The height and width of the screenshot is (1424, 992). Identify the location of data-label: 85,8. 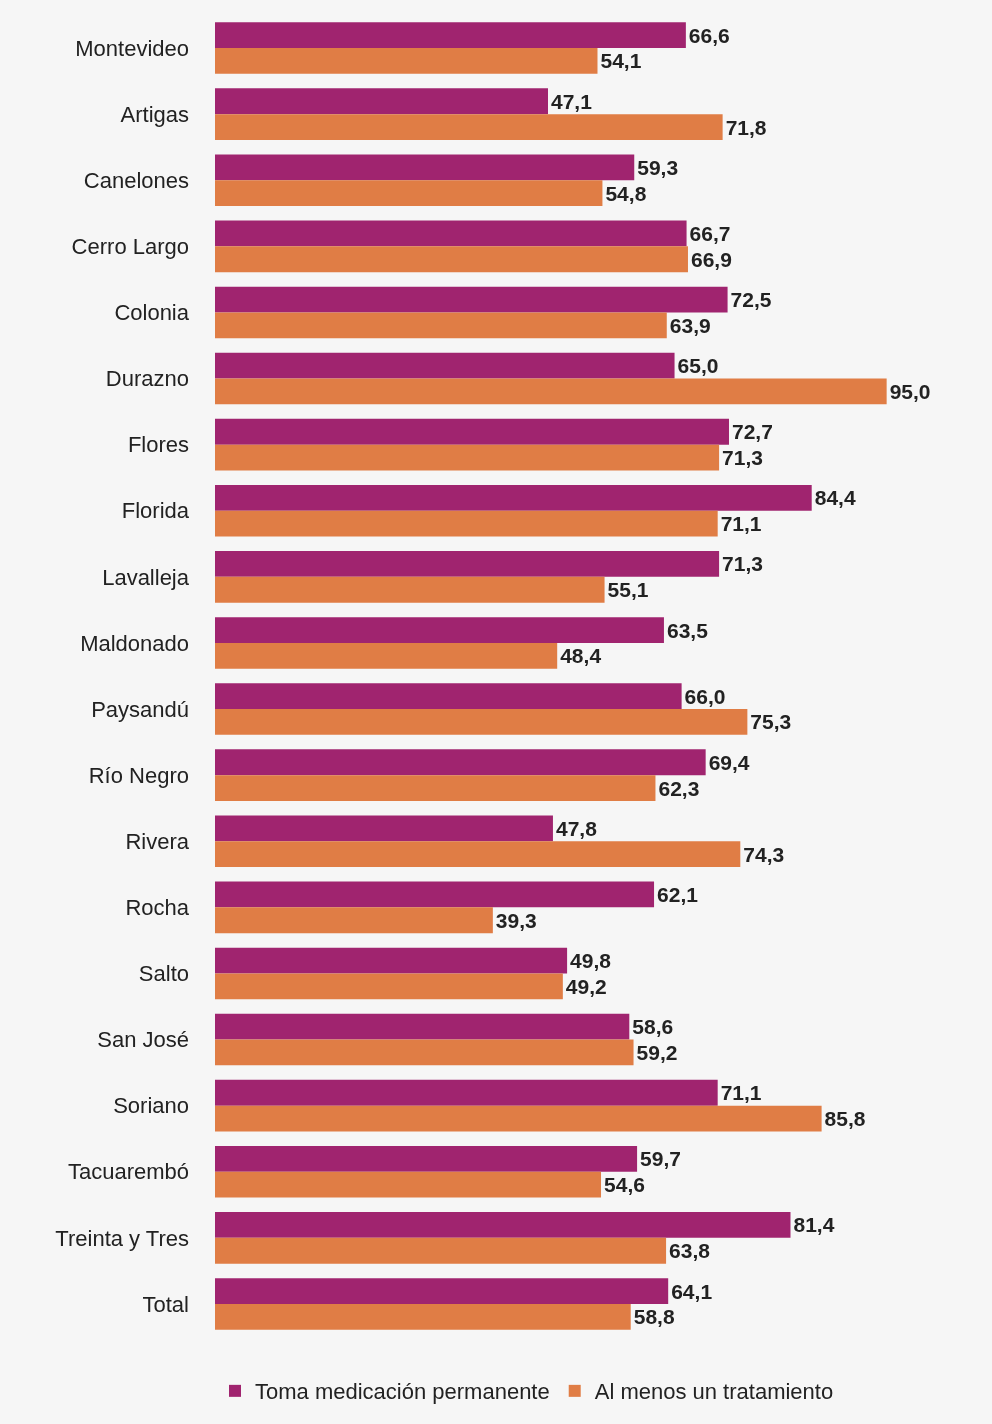
(845, 1119).